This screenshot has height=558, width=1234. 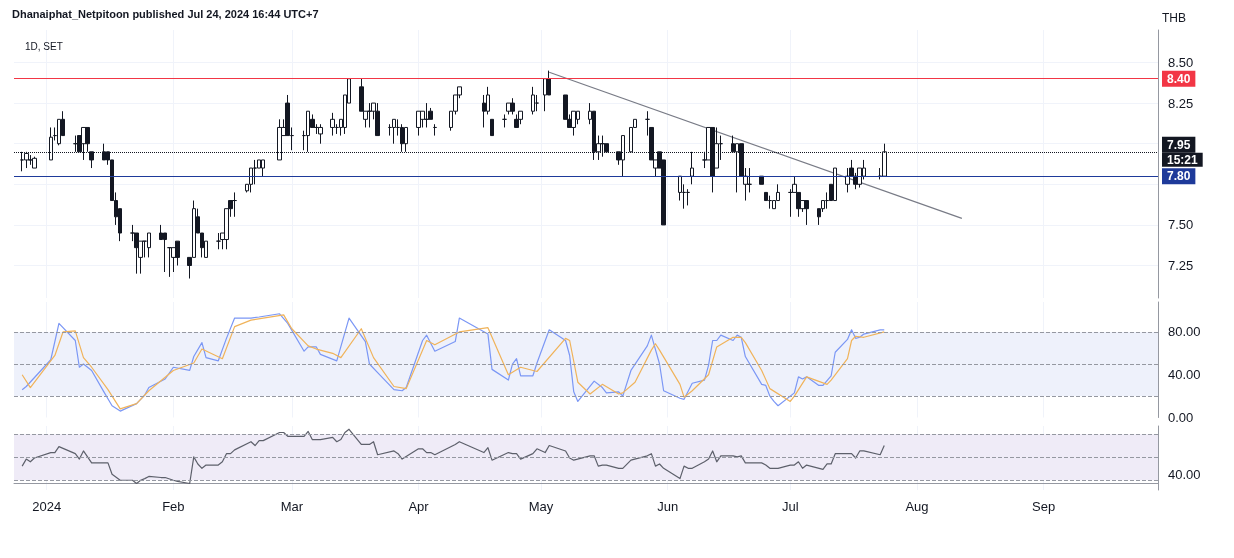 What do you see at coordinates (419, 506) in the screenshot?
I see `x-tick-label: Apr` at bounding box center [419, 506].